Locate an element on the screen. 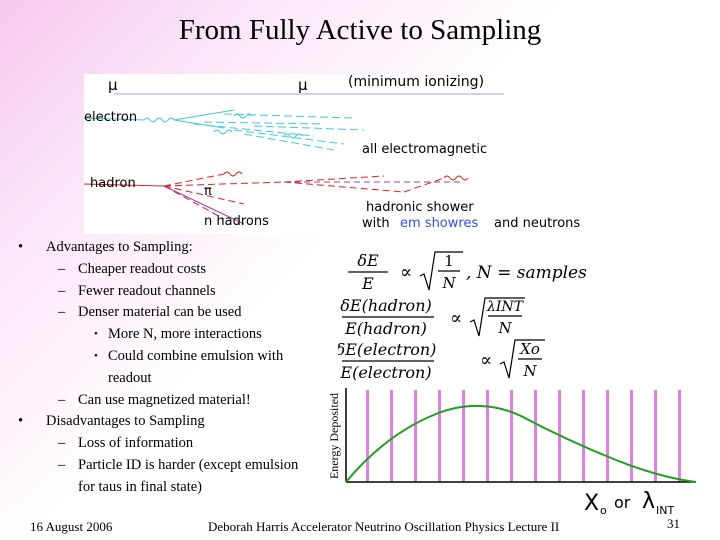 The width and height of the screenshot is (720, 540). bullet-text: Could combine emulsion with is located at coordinates (196, 355).